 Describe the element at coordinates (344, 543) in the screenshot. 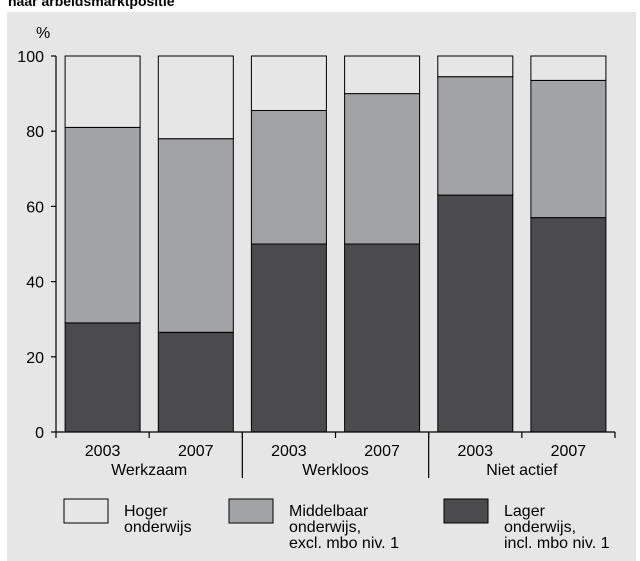

I see `legend-label: excl. mbo niv. 1` at that location.